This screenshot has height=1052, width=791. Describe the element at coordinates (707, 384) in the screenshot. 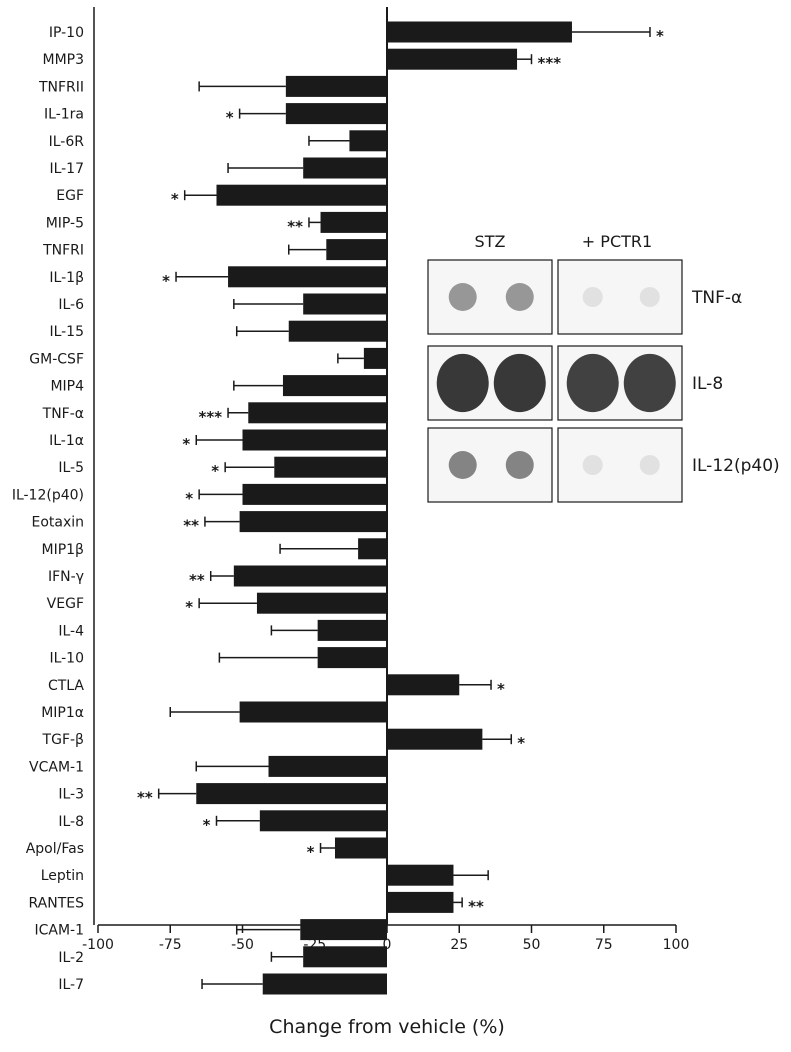

I see `inset-row-label-1: IL-8` at that location.